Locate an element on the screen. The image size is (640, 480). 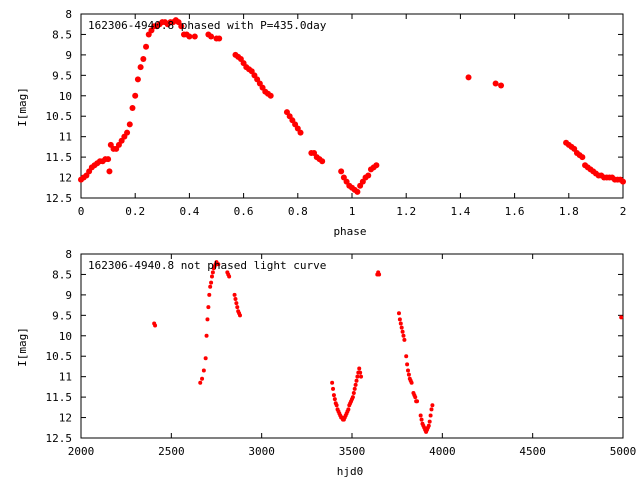
x-tick-label: 1.8 is located at coordinates (569, 211).